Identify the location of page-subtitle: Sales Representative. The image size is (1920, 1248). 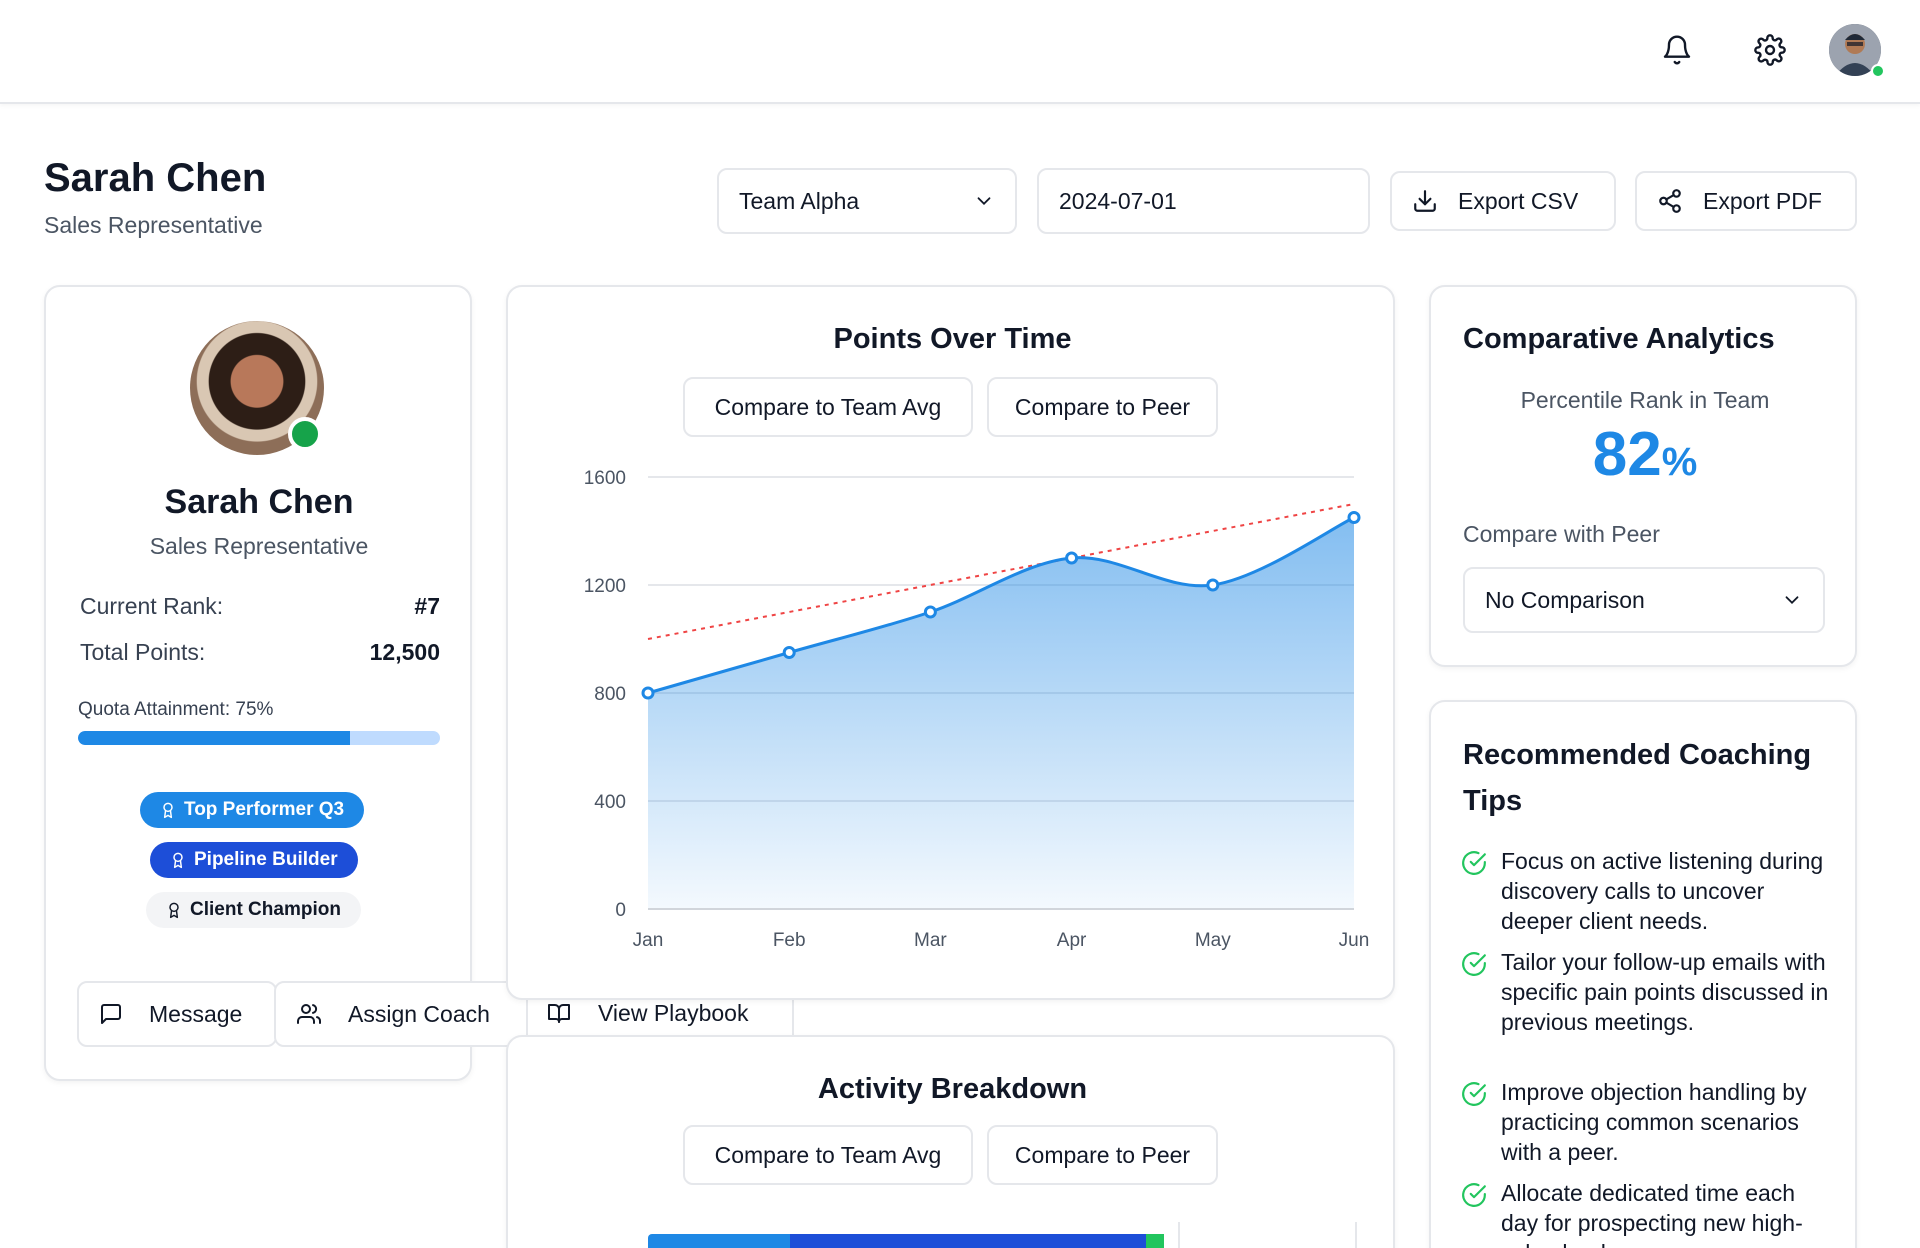
(153, 225).